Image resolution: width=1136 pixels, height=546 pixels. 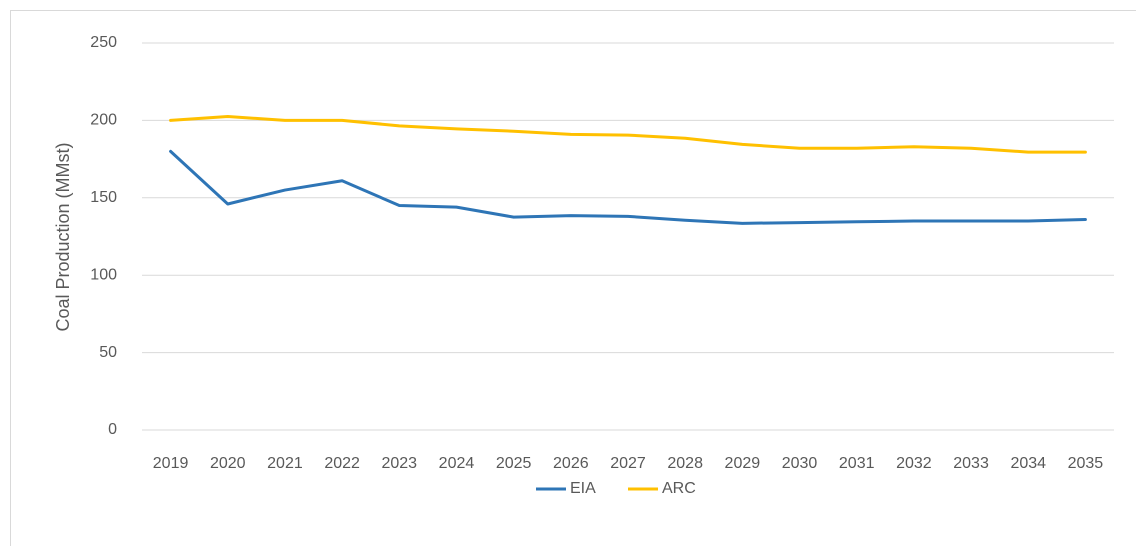 I want to click on x-tick-label: 2026, so click(x=571, y=463).